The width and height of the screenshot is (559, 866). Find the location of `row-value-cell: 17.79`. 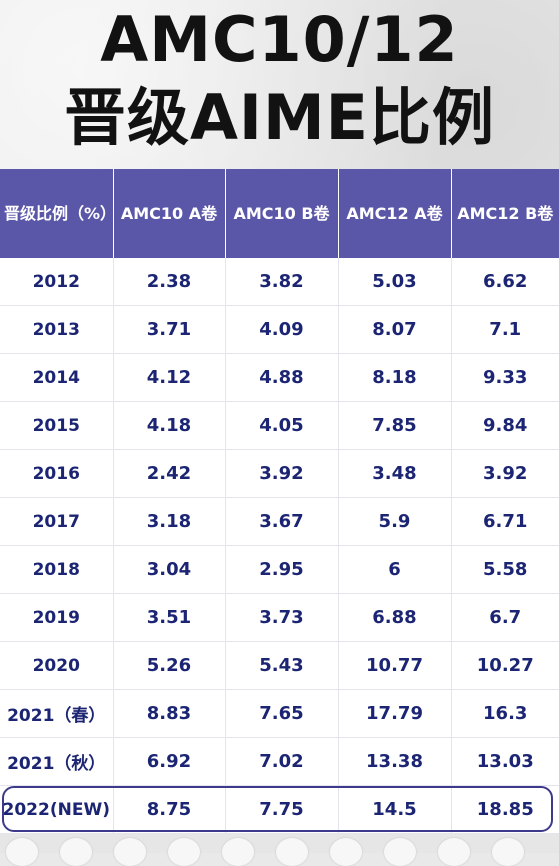

row-value-cell: 17.79 is located at coordinates (395, 713).